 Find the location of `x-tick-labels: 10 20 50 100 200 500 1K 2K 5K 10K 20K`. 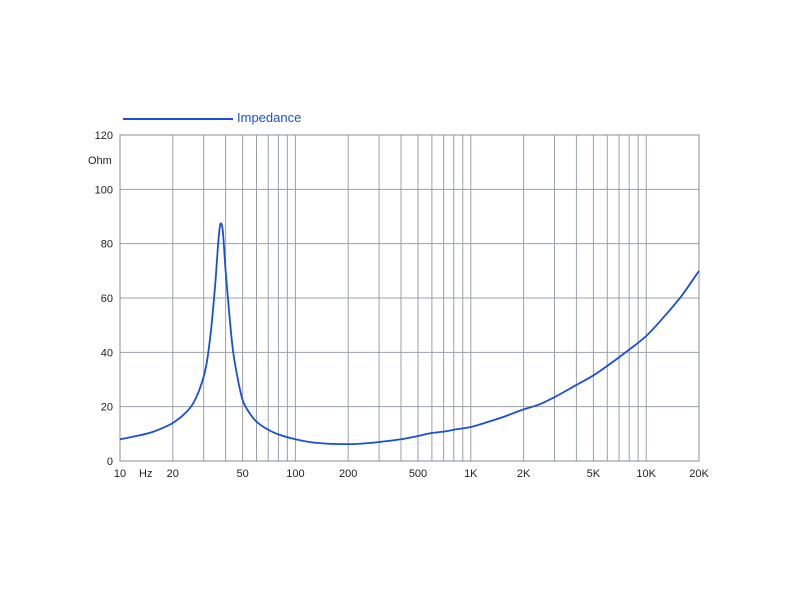

x-tick-labels: 10 20 50 100 200 500 1K 2K 5K 10K 20K is located at coordinates (412, 474).